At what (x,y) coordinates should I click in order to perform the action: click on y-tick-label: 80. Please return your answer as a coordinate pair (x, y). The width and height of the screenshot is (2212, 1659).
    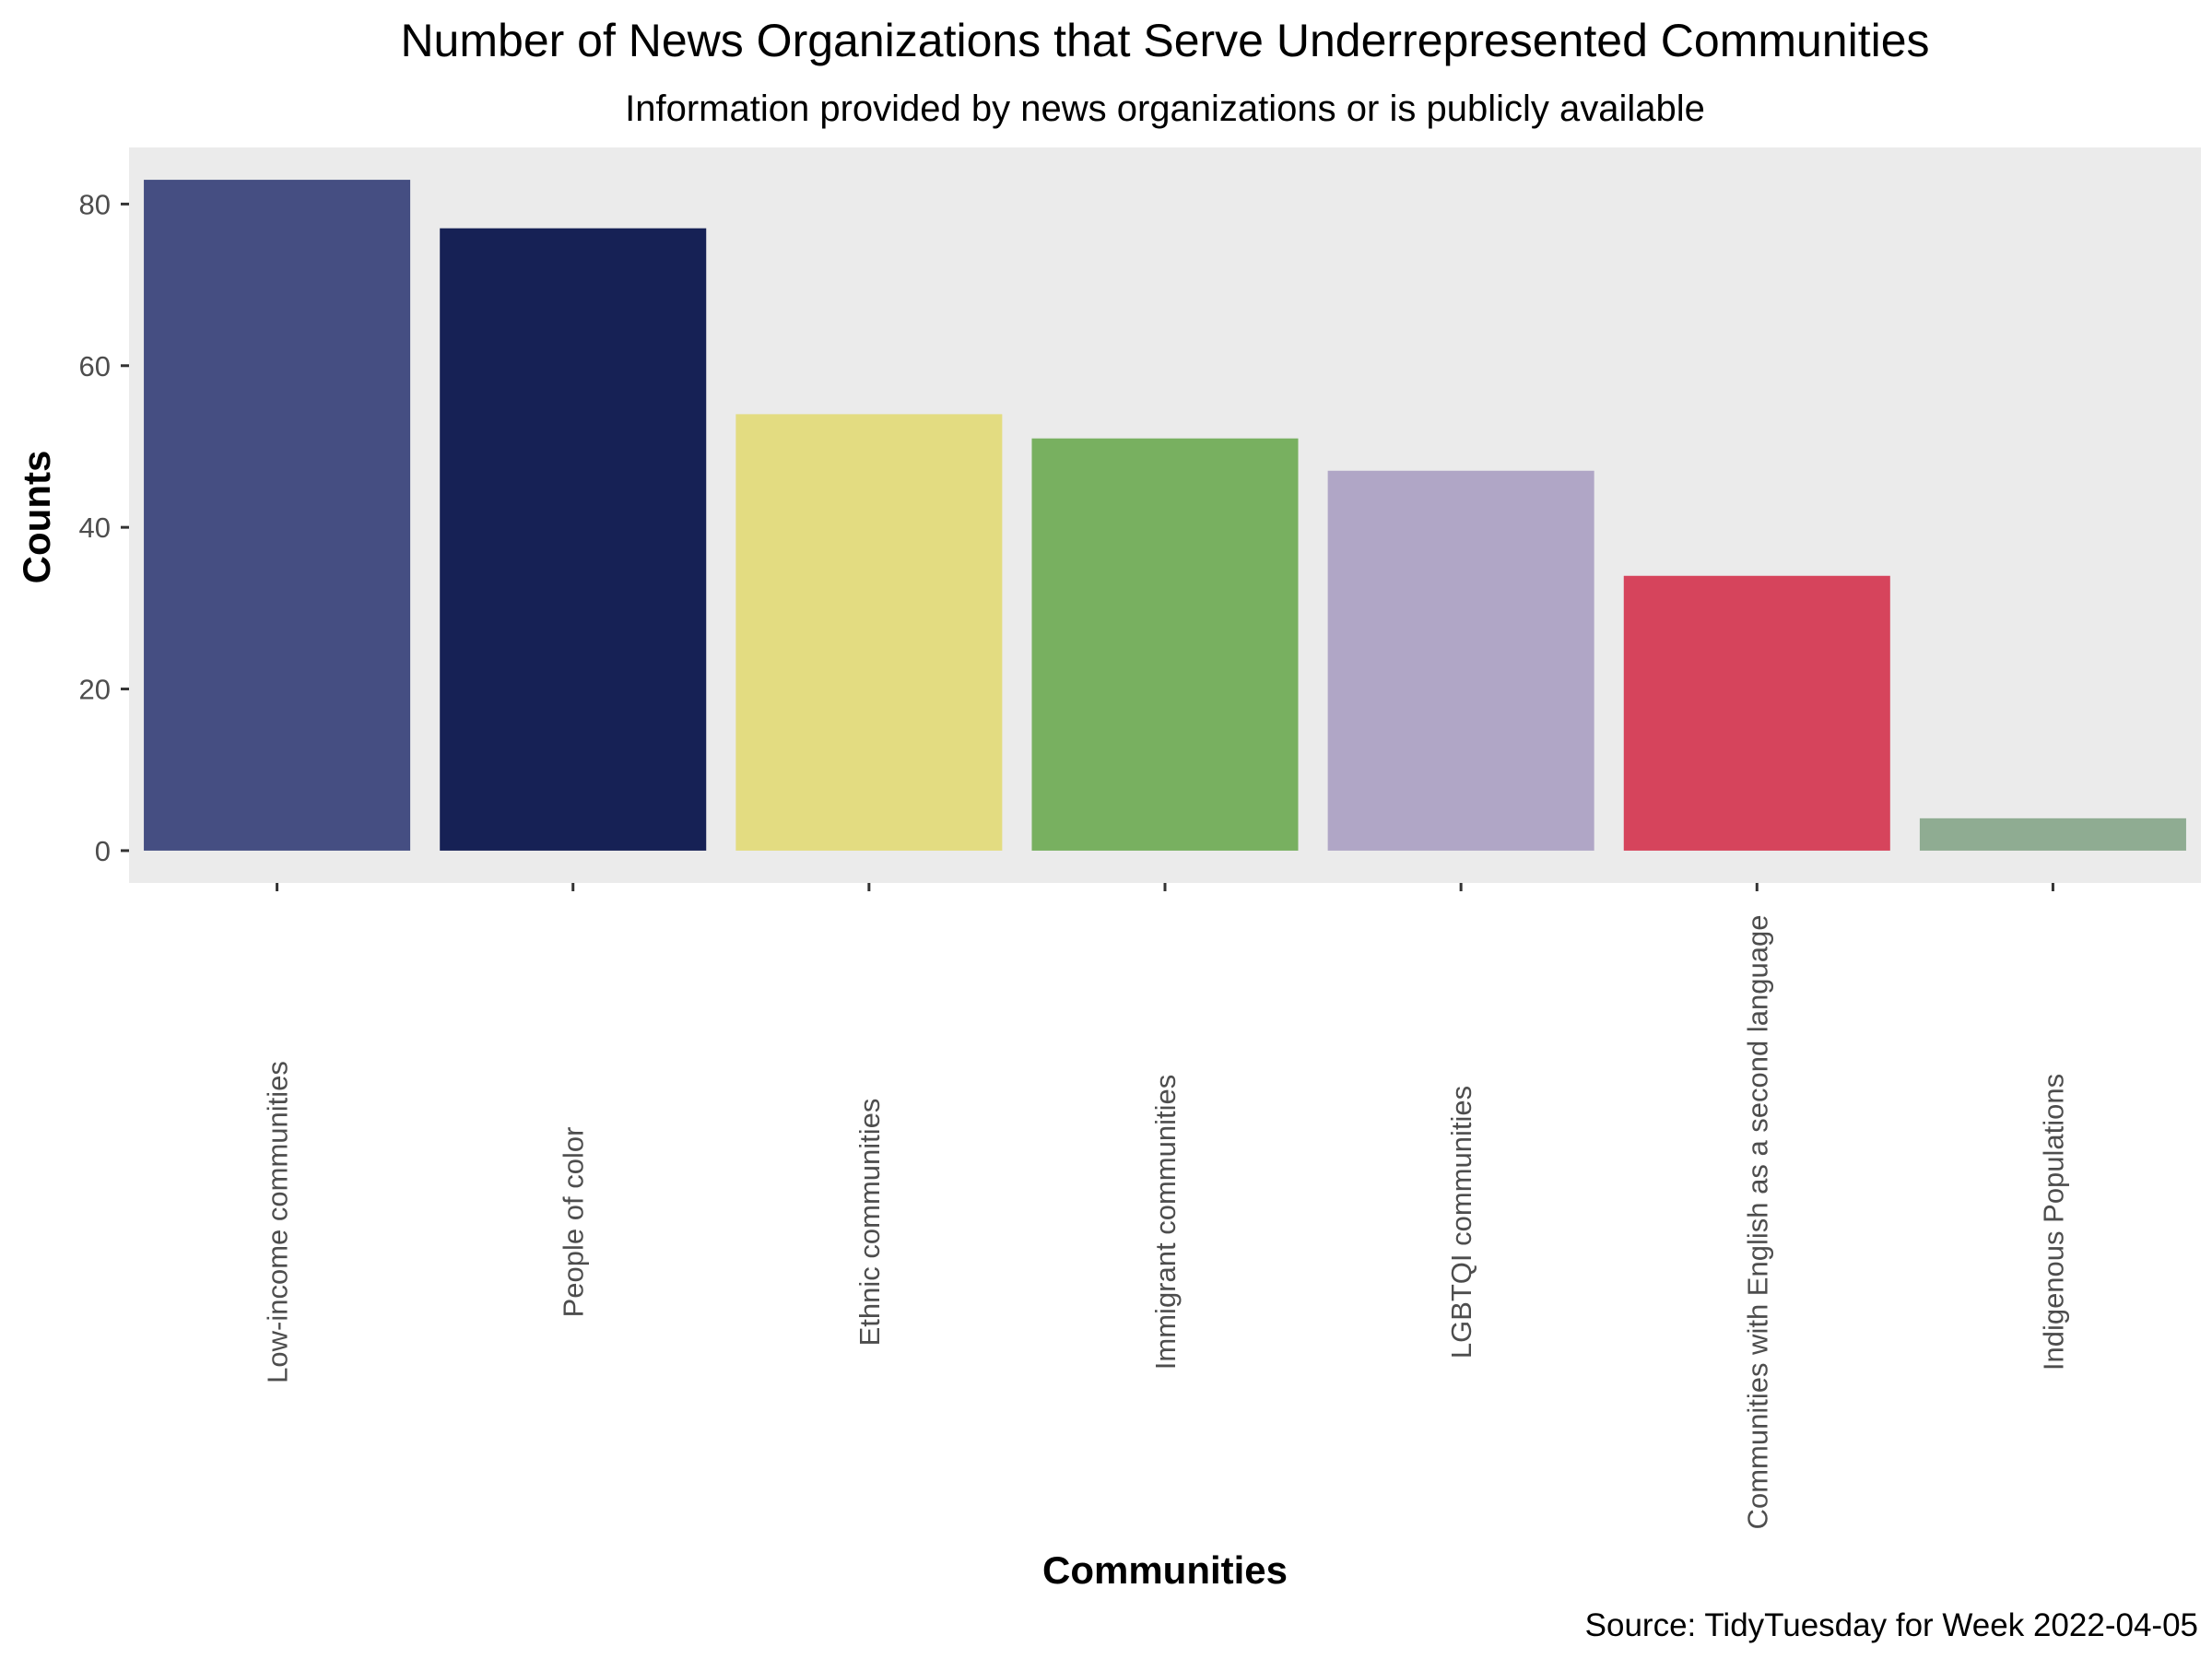
    Looking at the image, I should click on (95, 204).